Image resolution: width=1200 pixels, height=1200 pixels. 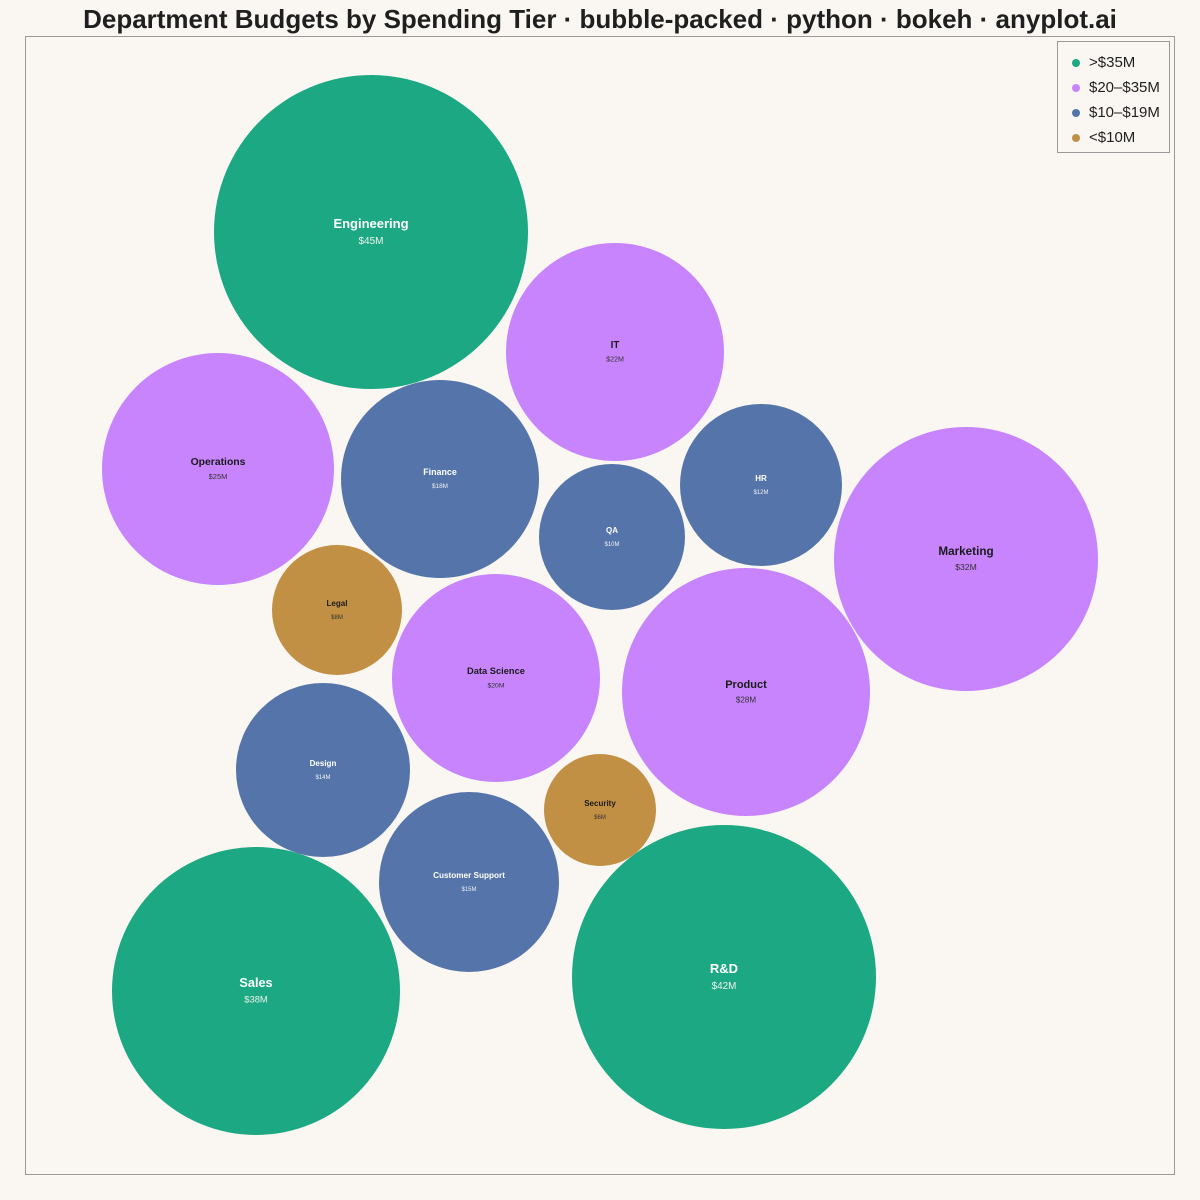 I want to click on bubble-label: R&D, so click(x=724, y=968).